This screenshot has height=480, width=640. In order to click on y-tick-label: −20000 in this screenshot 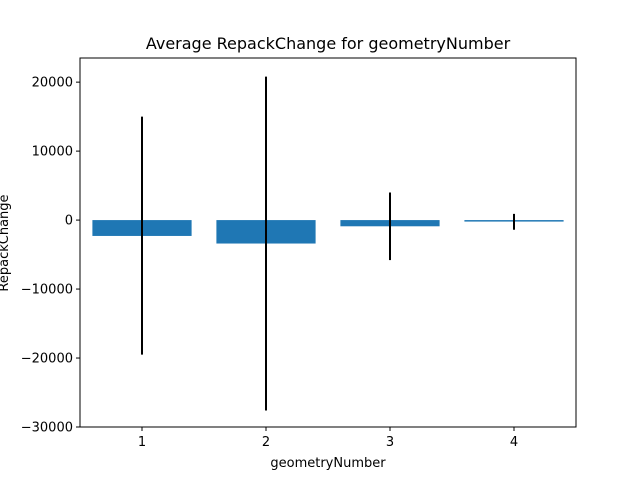, I will do `click(47, 359)`.